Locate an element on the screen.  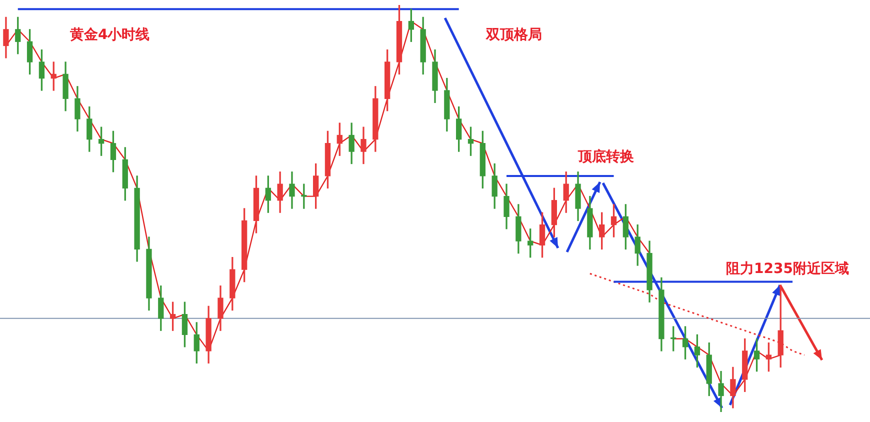
annotation: 黄金4小时线 is located at coordinates (110, 35).